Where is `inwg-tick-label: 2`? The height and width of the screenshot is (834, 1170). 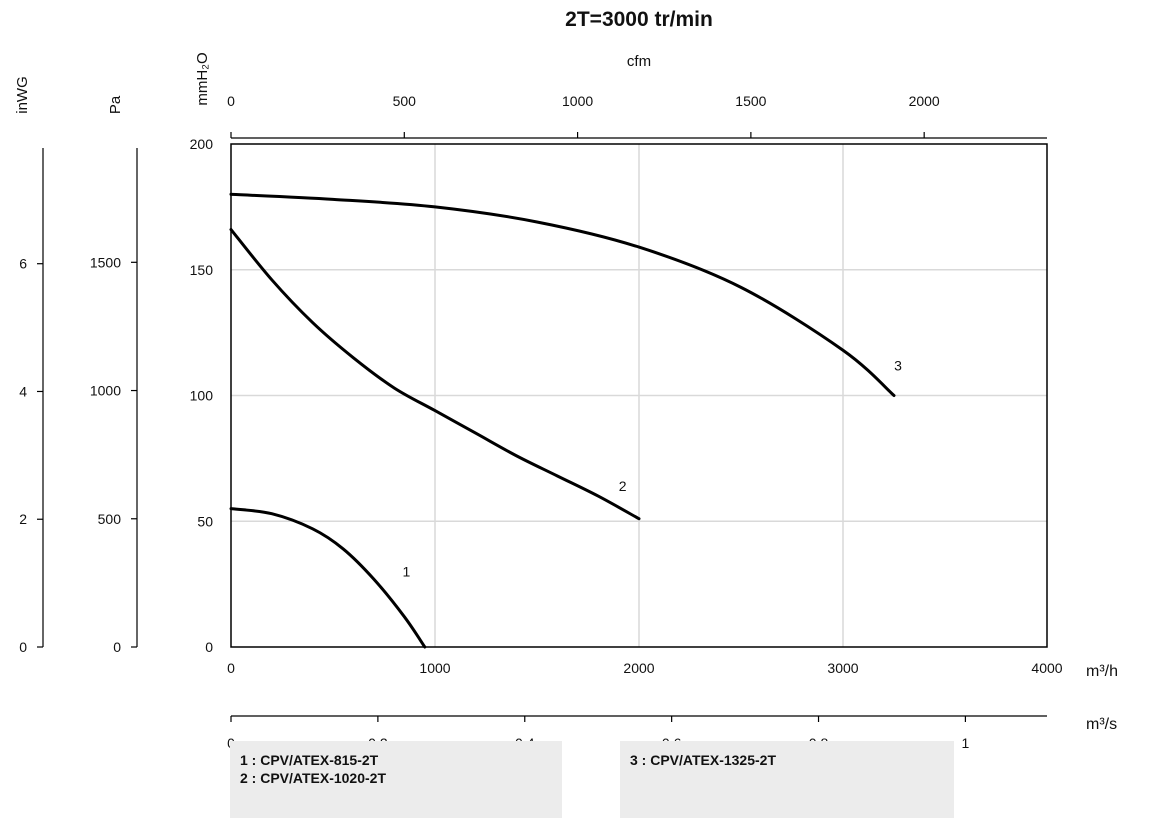
inwg-tick-label: 2 is located at coordinates (23, 519).